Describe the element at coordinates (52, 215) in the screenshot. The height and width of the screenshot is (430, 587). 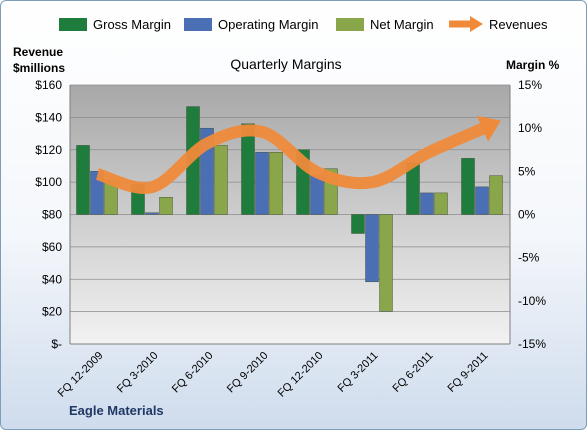
I see `left-tick-label: $80` at that location.